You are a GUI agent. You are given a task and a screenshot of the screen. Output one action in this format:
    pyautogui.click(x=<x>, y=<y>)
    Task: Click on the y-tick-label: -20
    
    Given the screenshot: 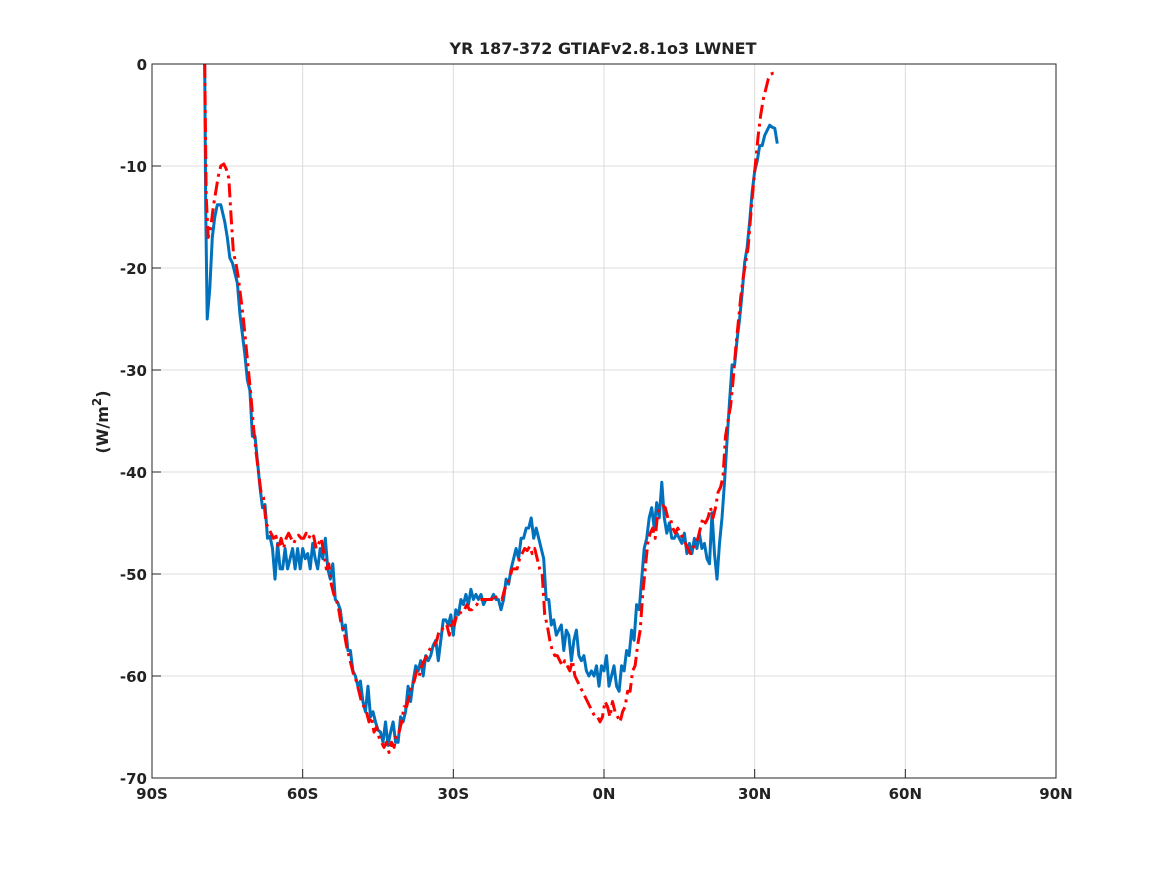 What is the action you would take?
    pyautogui.click(x=133, y=269)
    